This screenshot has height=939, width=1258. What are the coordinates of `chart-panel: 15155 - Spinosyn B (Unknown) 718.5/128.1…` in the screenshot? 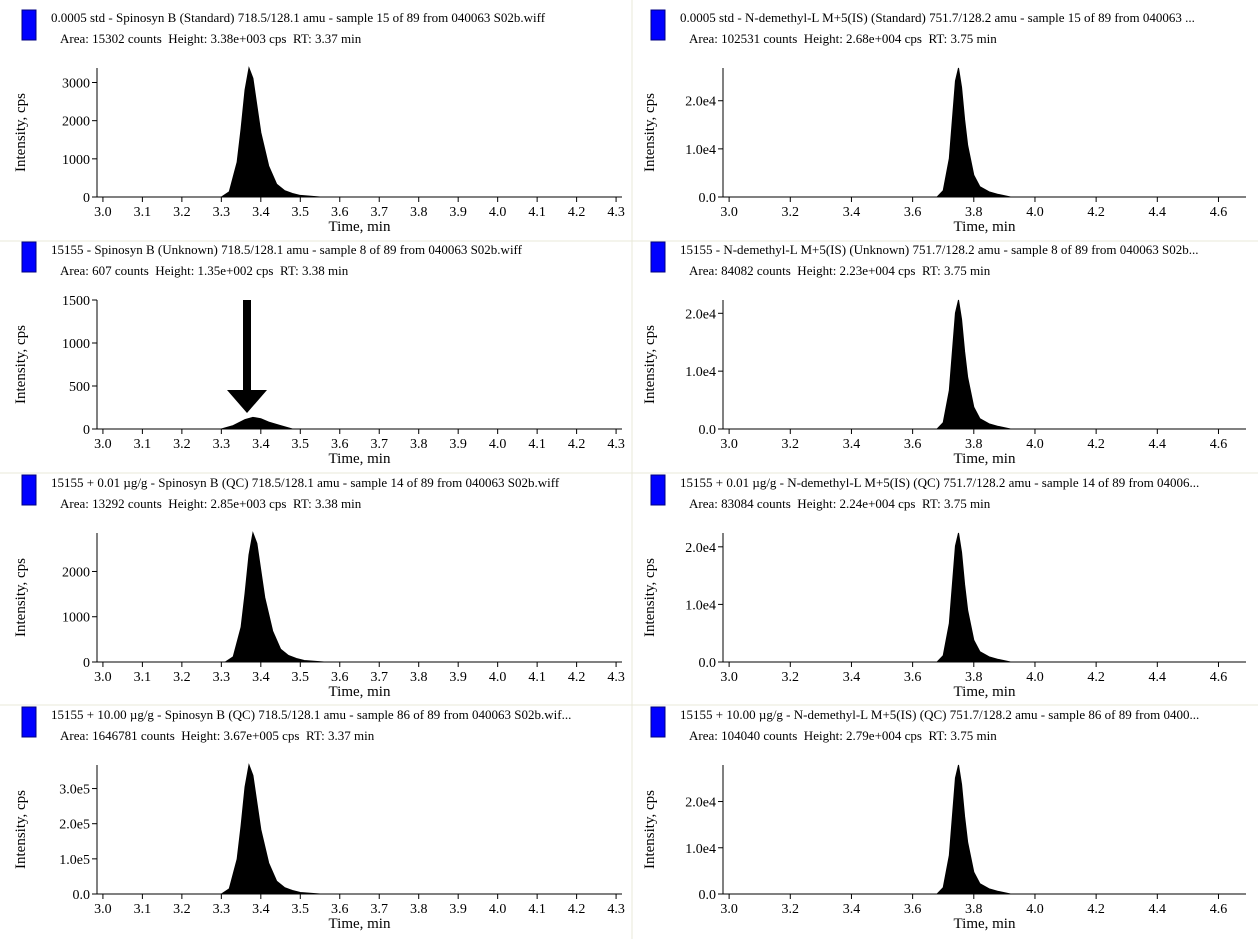 It's located at (319, 354).